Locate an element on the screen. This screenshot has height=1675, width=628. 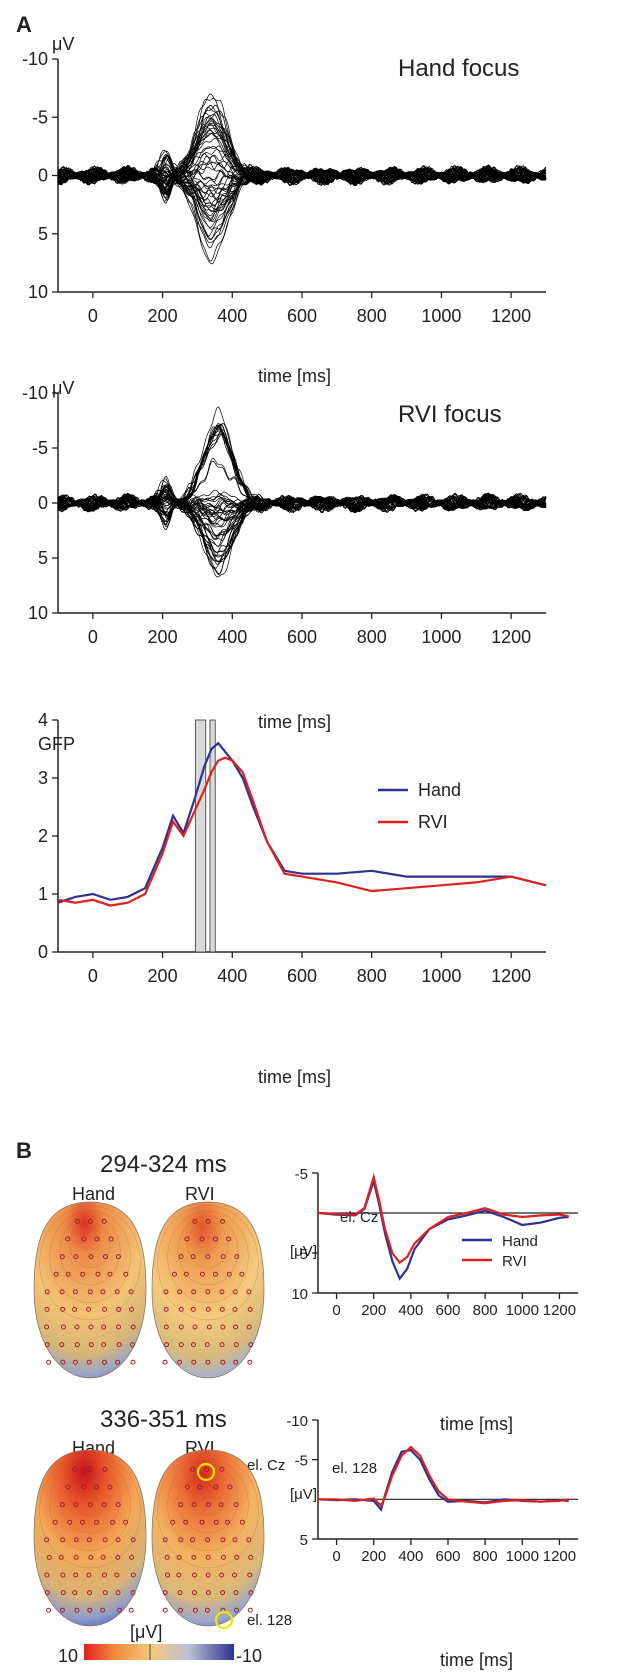
series-line-rvi is located at coordinates (443, 1218).